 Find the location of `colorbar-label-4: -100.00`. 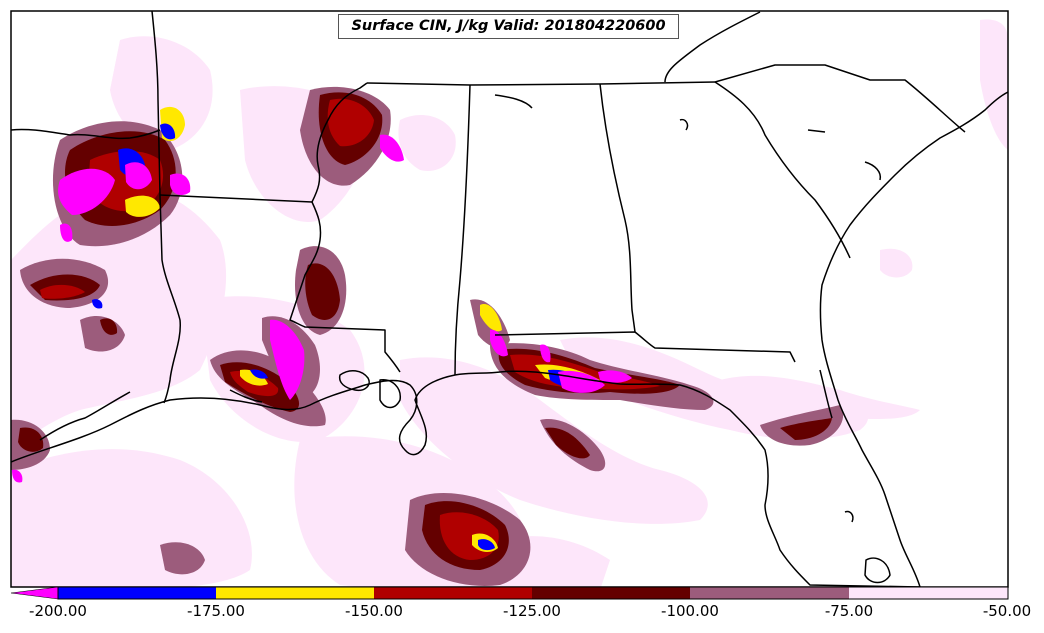

colorbar-label-4: -100.00 is located at coordinates (690, 611).